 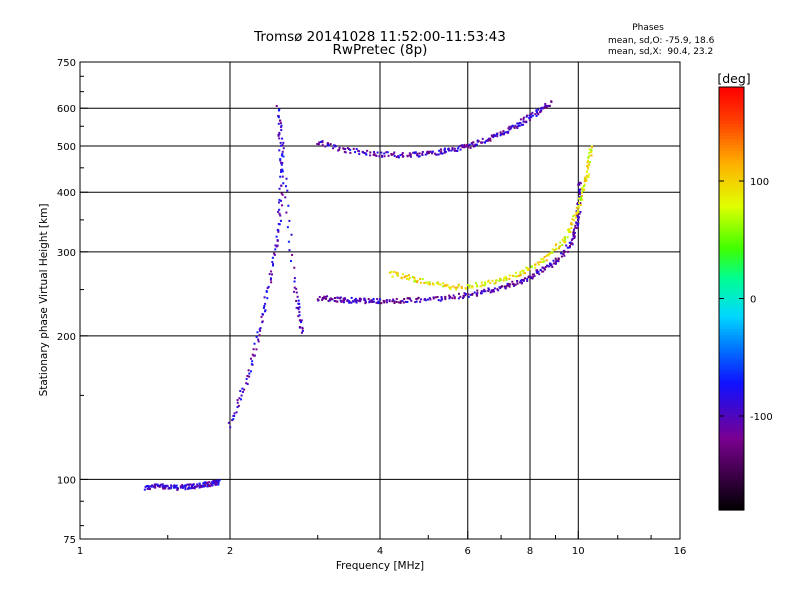 I want to click on y-tick-label: 600, so click(x=66, y=109).